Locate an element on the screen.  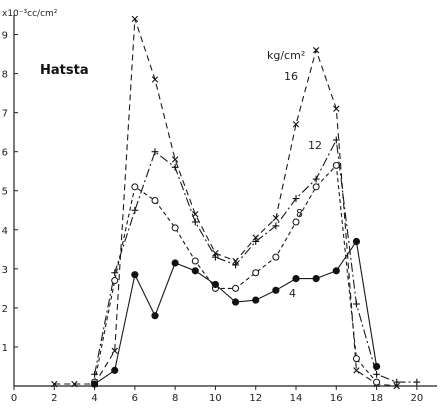
y-axis-unit-label: x10⁻³cc/cm² is located at coordinates (30, 14).